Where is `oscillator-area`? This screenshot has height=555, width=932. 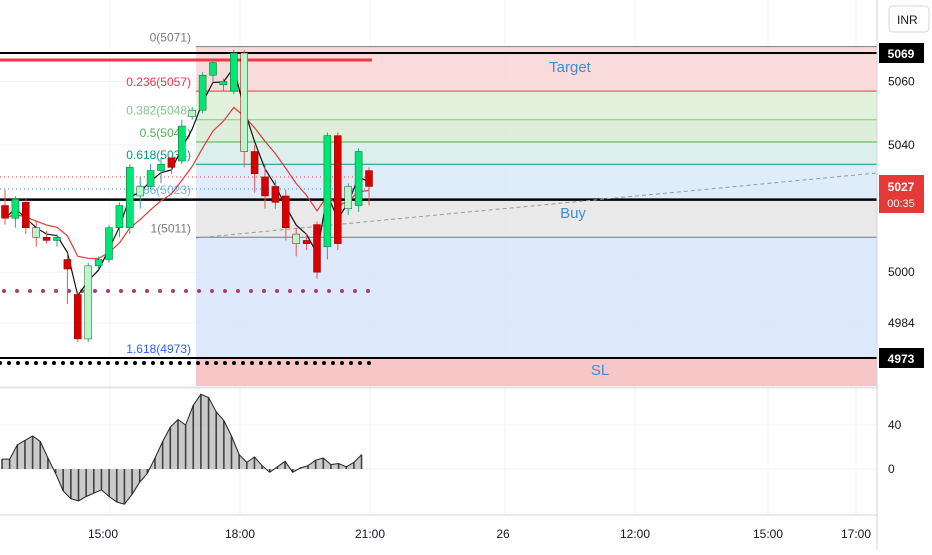 oscillator-area is located at coordinates (182, 449).